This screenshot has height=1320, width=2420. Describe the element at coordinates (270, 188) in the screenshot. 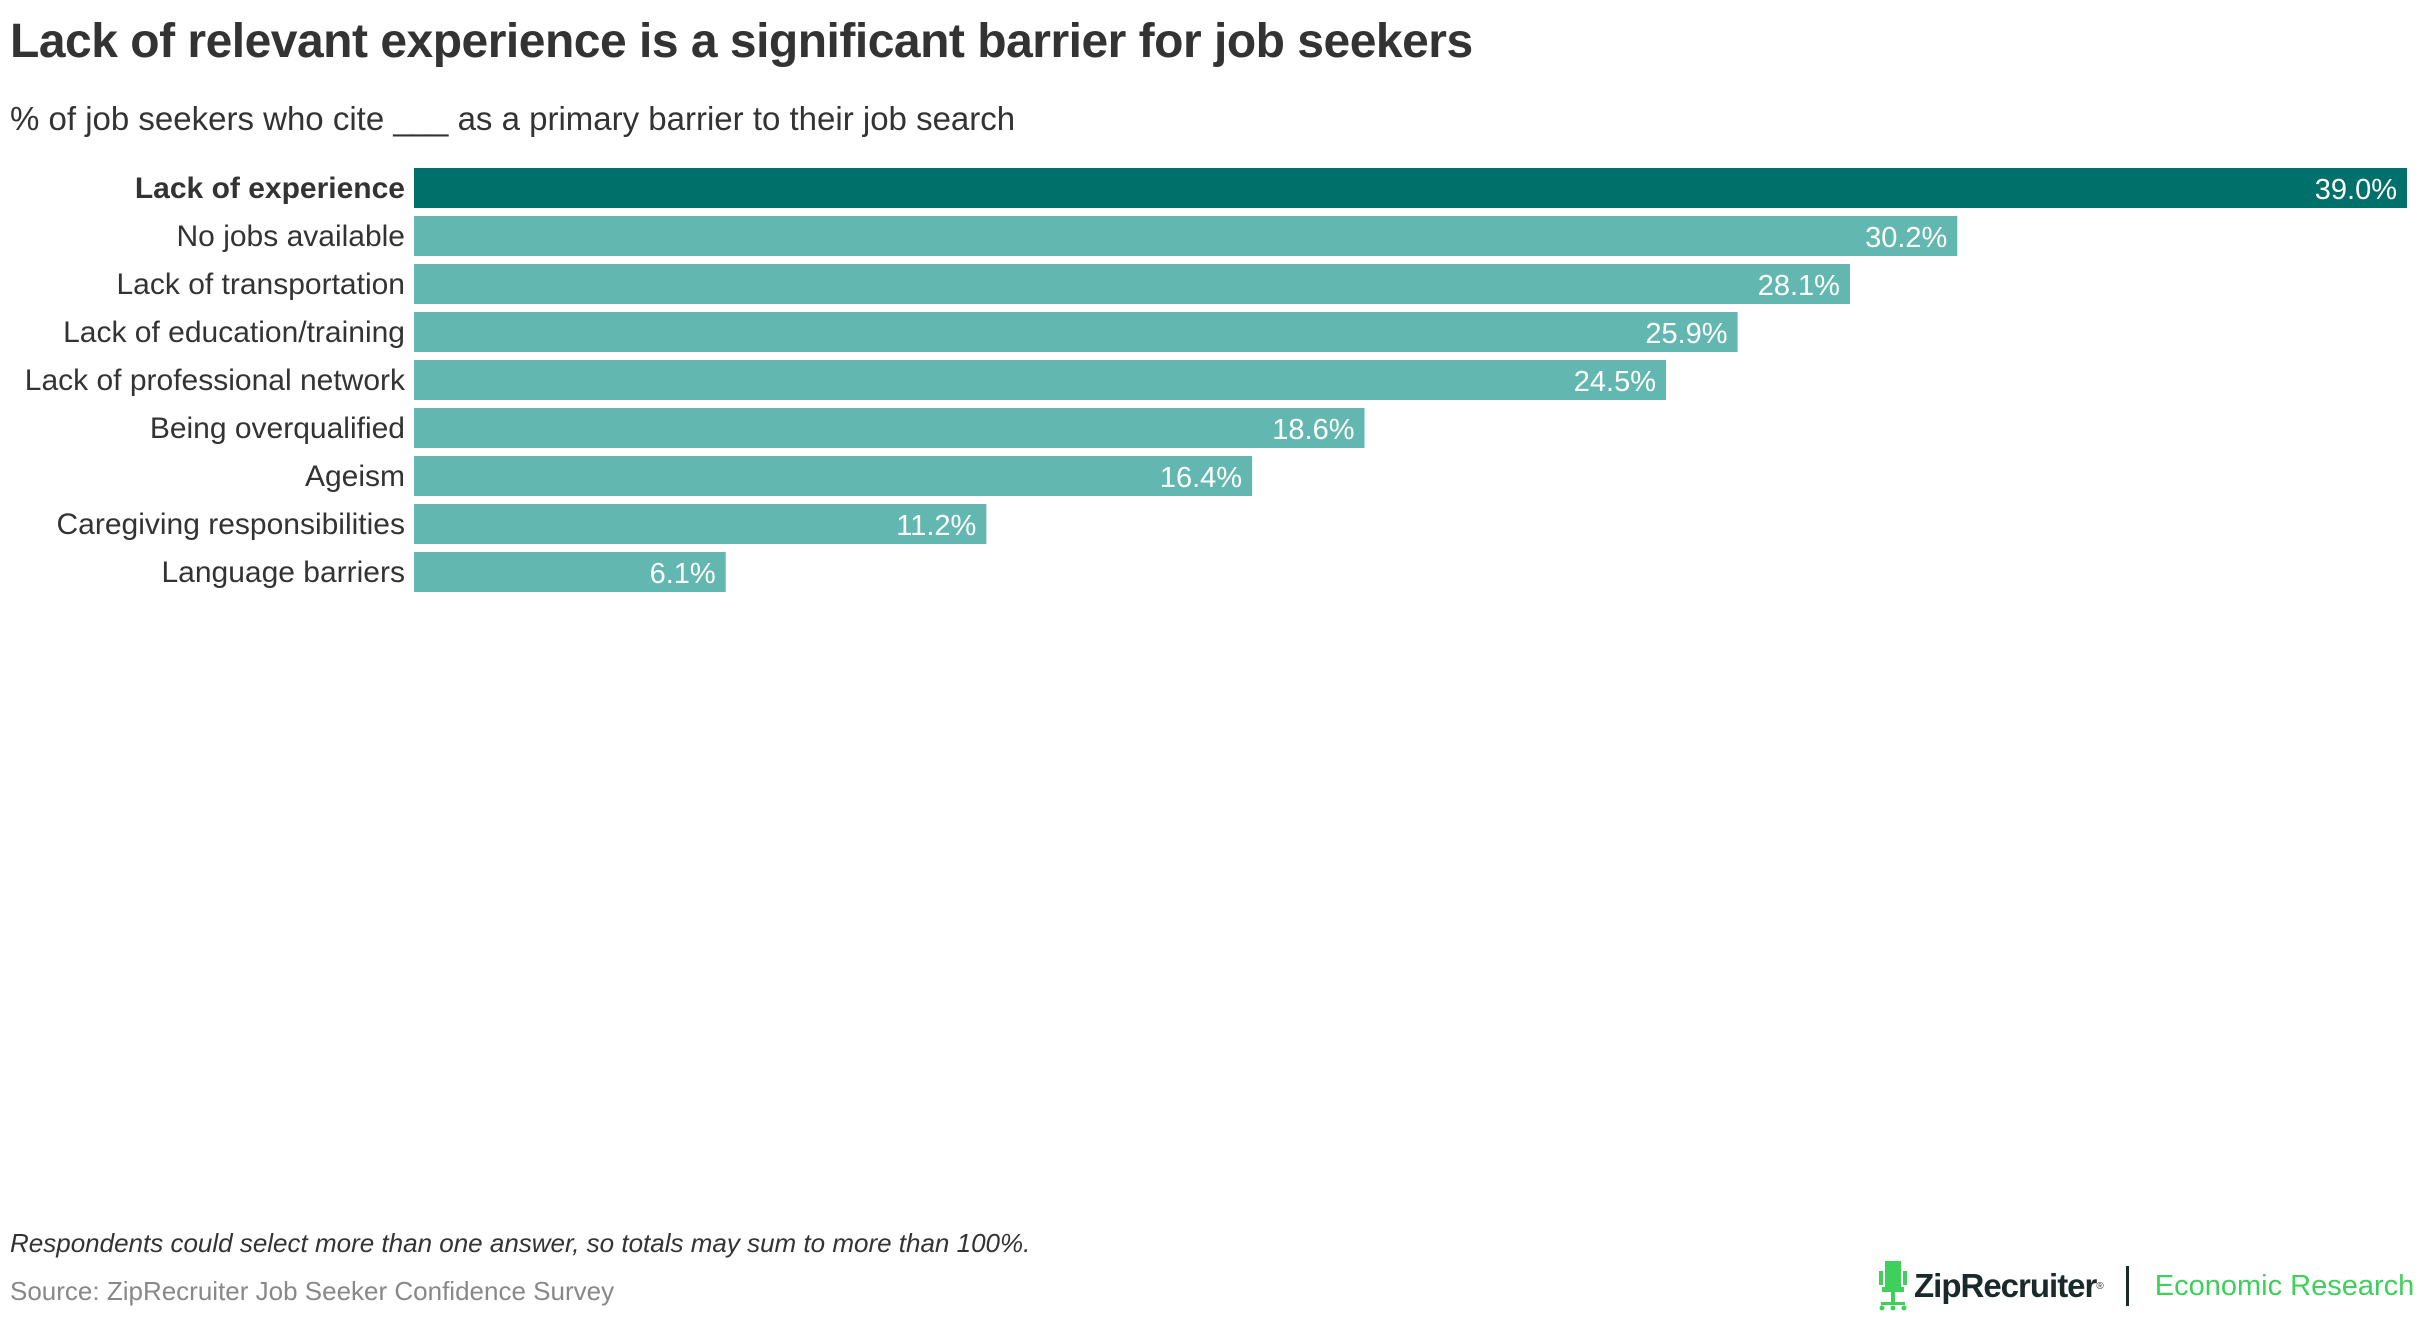

I see `category-label: Lack of experience` at that location.